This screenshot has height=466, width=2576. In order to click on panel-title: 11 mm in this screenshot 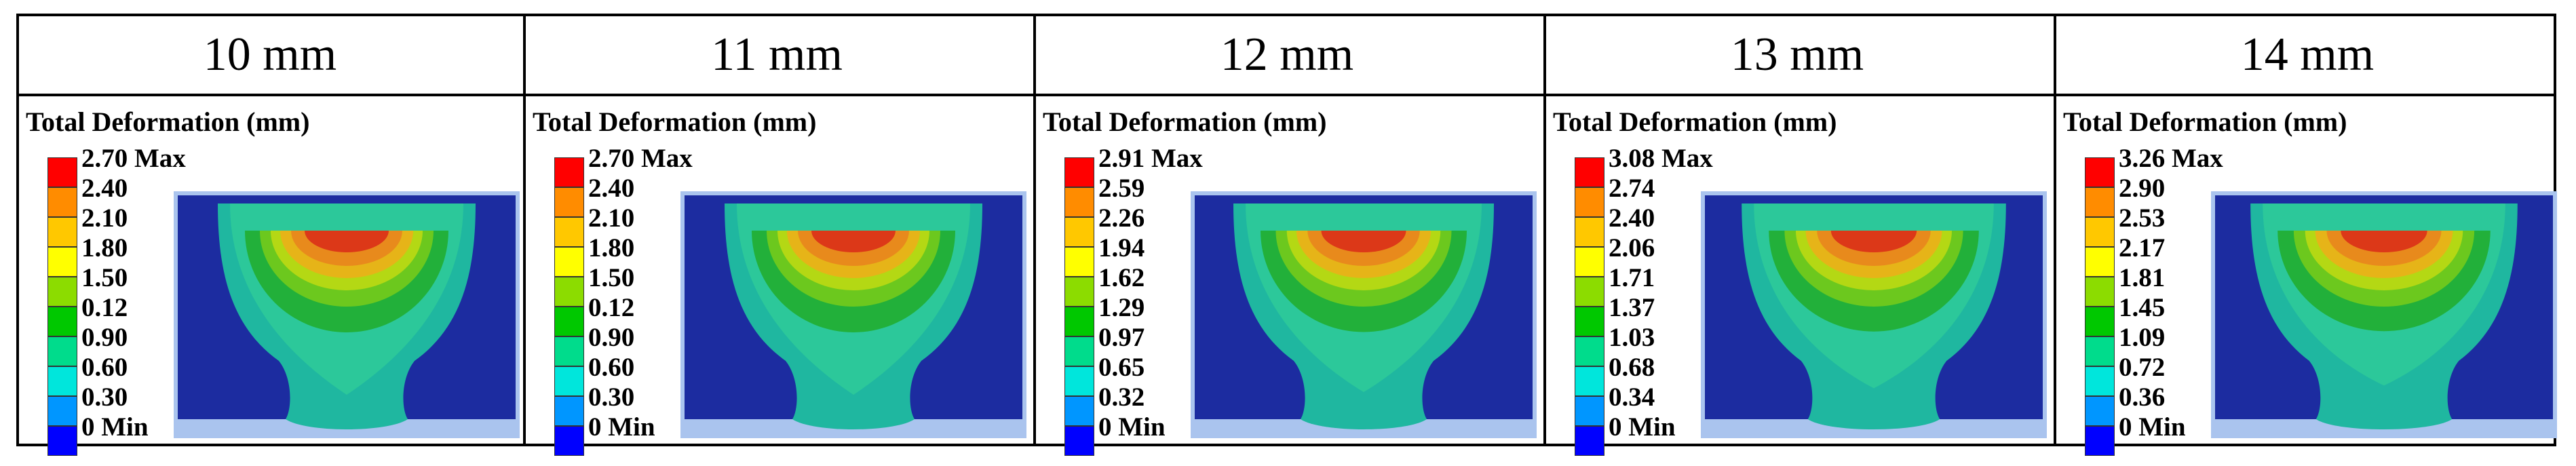, I will do `click(777, 54)`.